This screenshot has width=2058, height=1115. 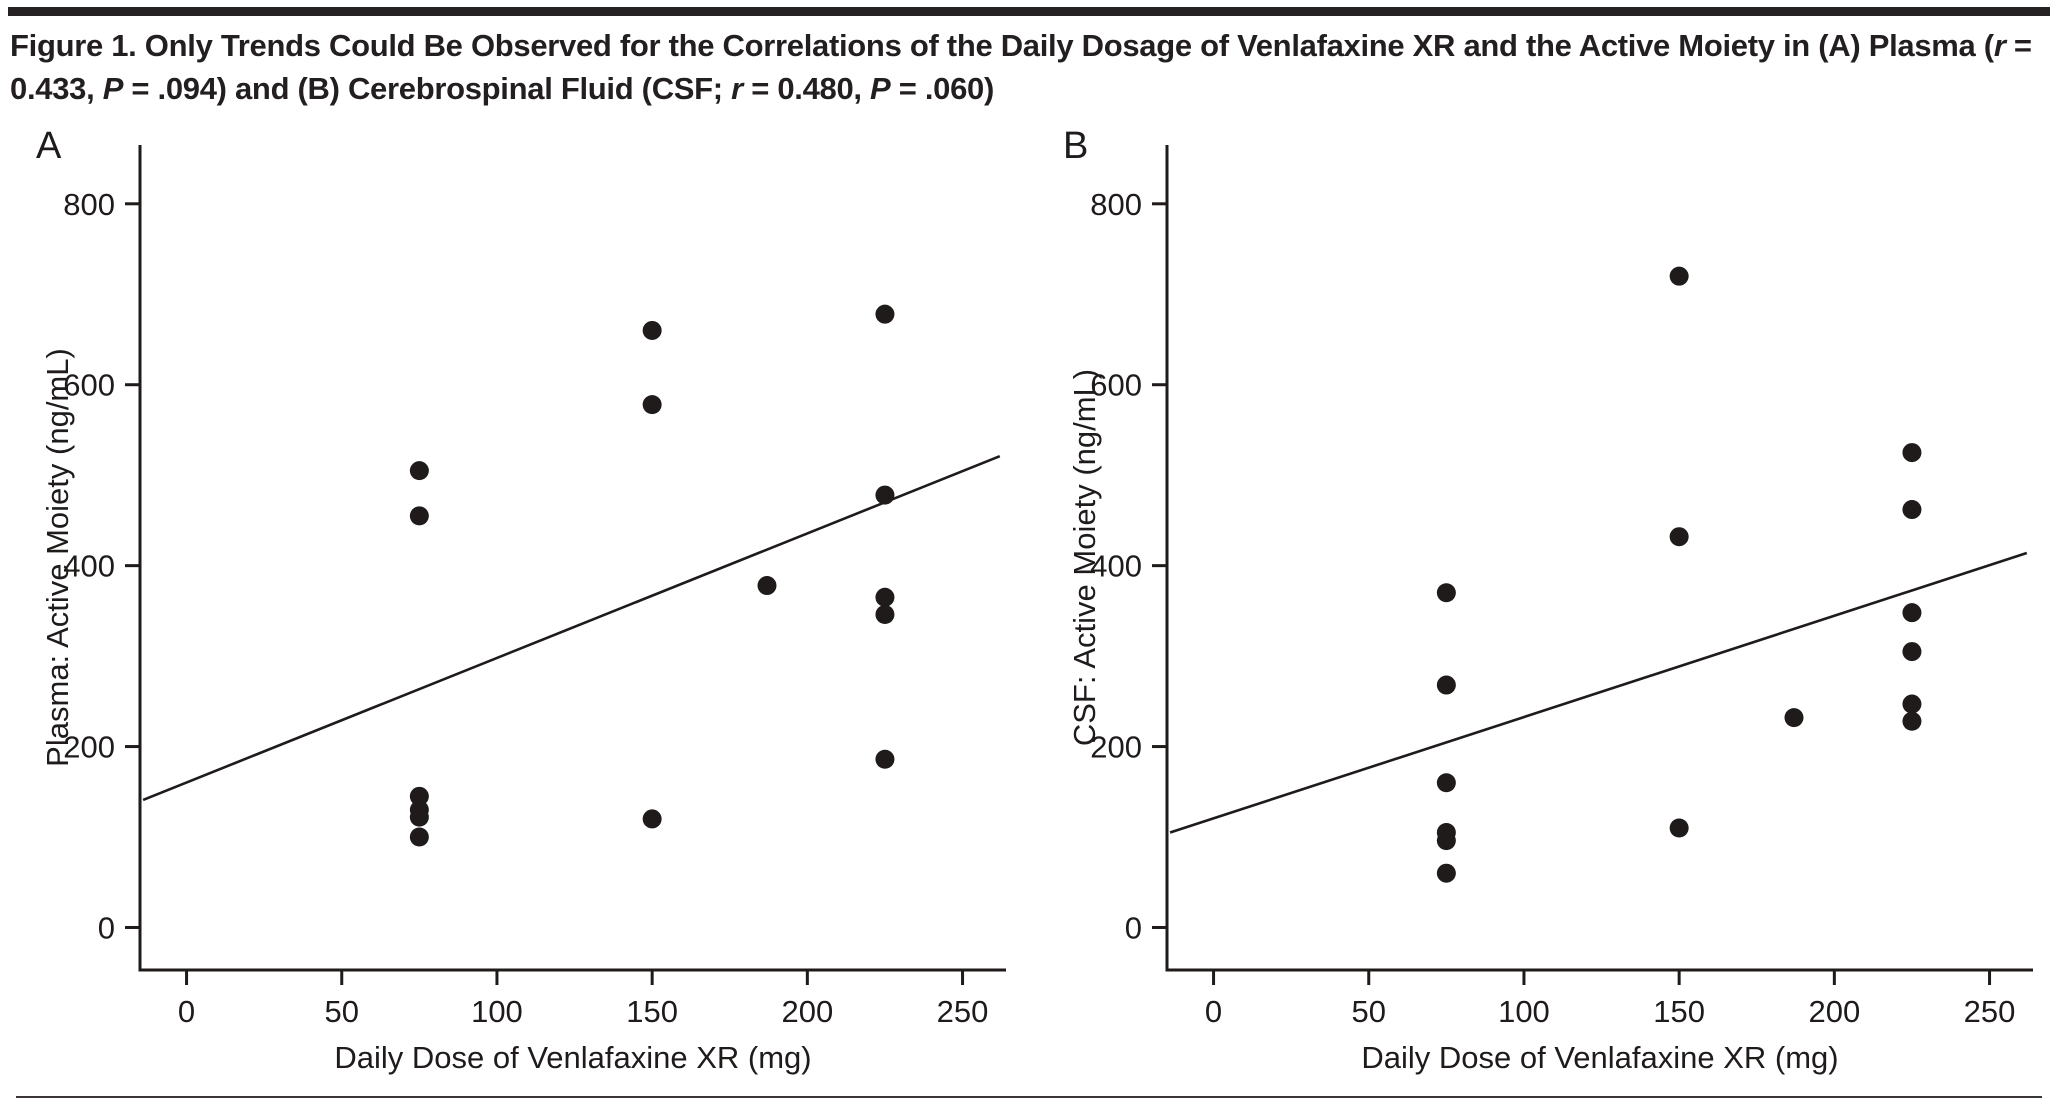 What do you see at coordinates (49, 146) in the screenshot?
I see `panel-label-a: A` at bounding box center [49, 146].